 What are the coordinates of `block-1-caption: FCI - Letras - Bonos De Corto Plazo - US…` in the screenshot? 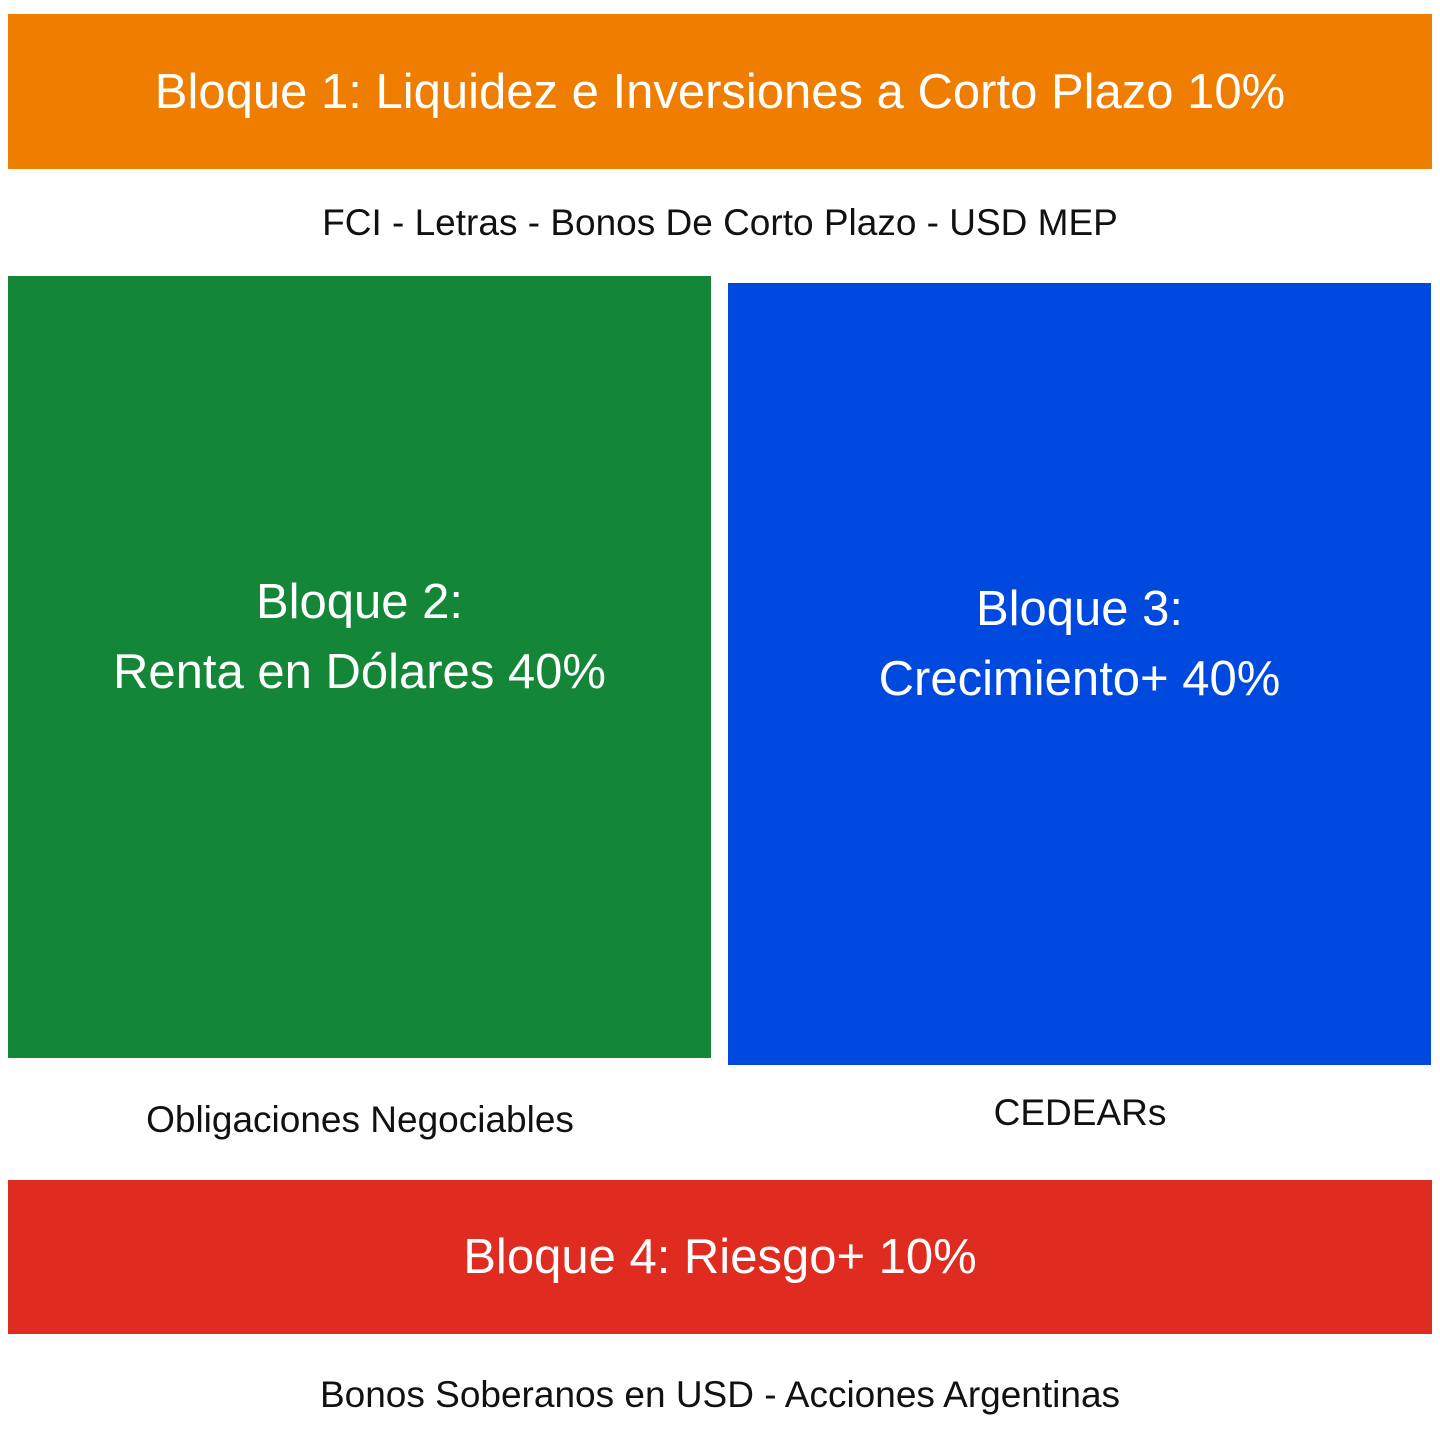 It's located at (720, 222).